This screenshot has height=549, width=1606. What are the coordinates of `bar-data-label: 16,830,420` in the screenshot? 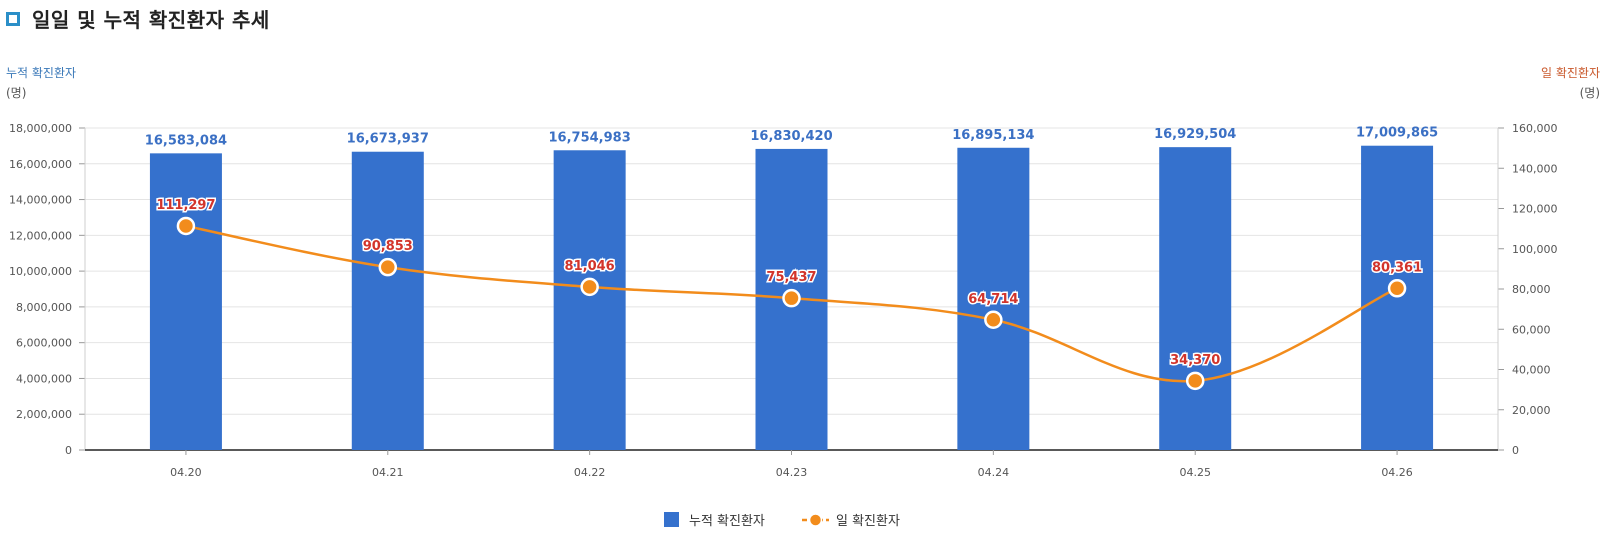 It's located at (791, 136).